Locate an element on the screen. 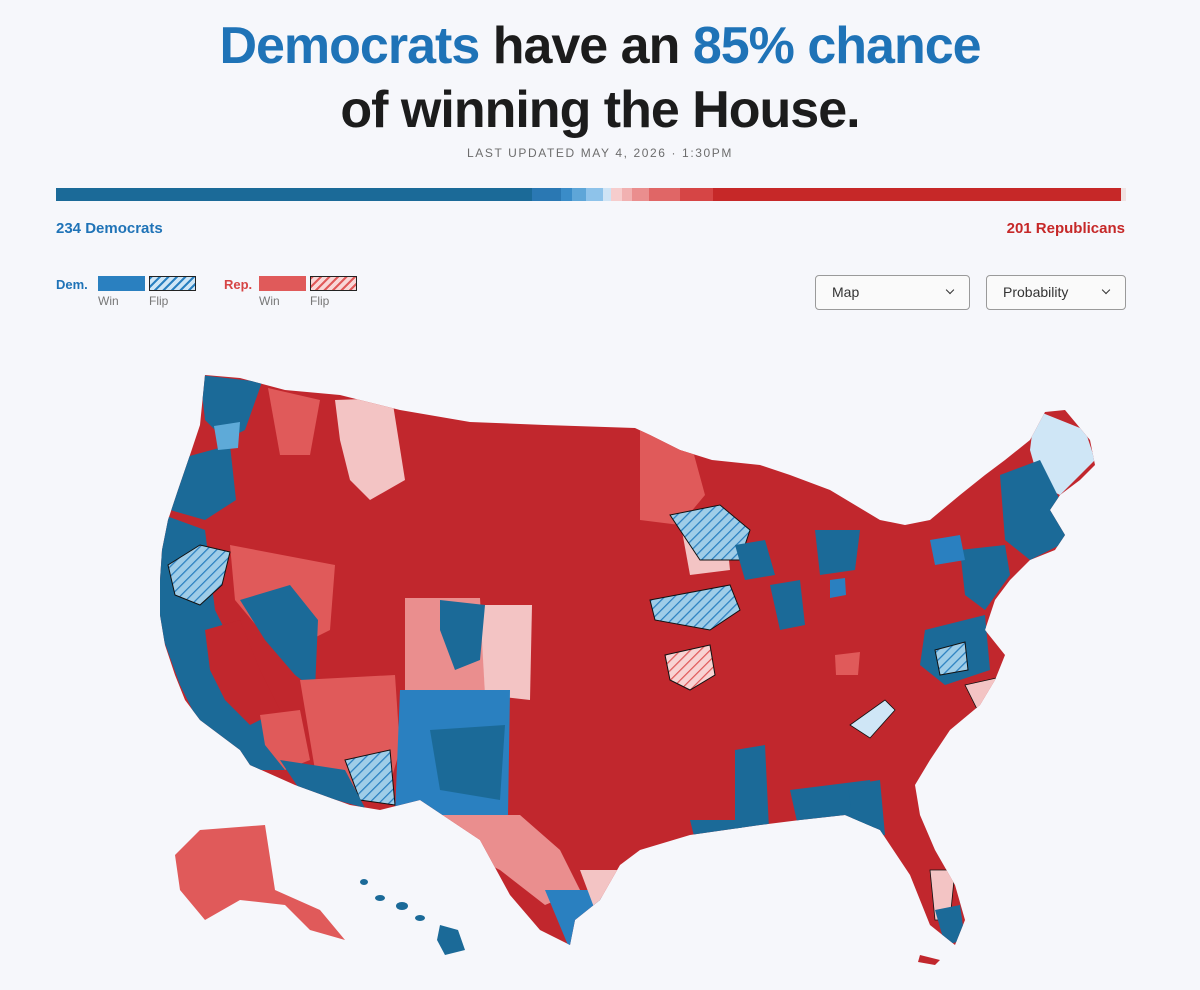 The height and width of the screenshot is (990, 1200). district-georgia-dem is located at coordinates (866, 810).